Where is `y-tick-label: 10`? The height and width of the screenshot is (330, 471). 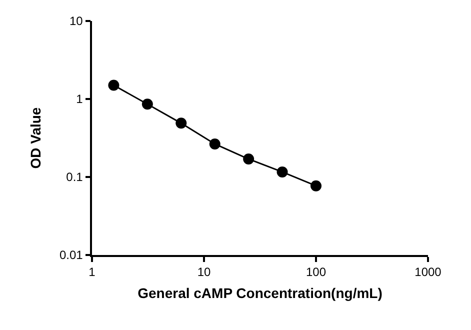 y-tick-label: 10 is located at coordinates (76, 21).